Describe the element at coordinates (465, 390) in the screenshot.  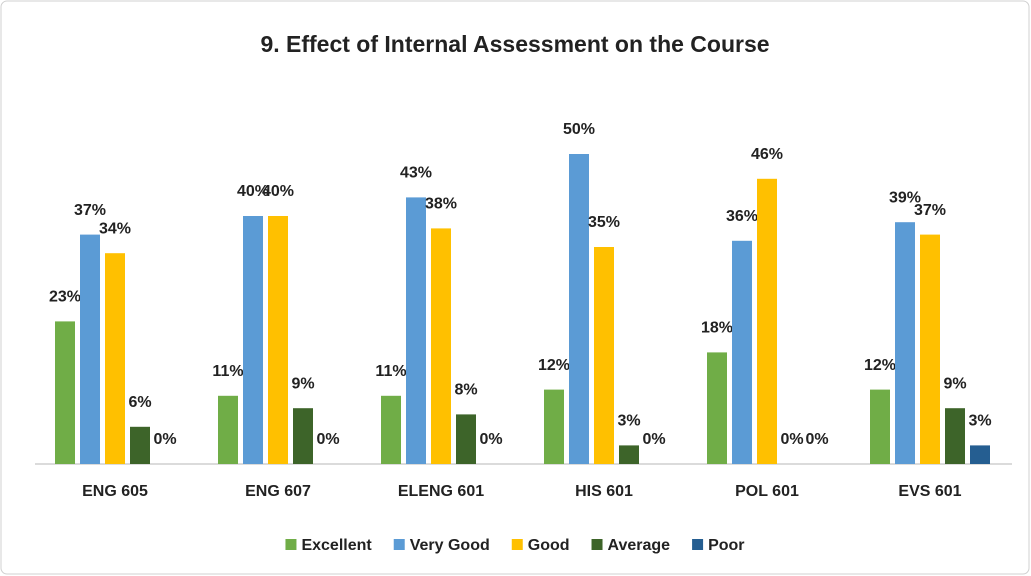
I see `data-label: 8%` at that location.